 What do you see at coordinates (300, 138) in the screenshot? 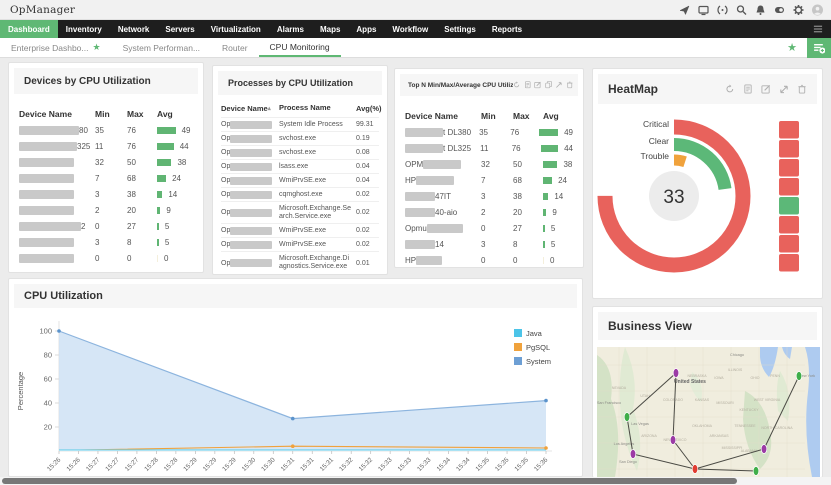
I see `table-row: Op svchost.exe 0.19` at bounding box center [300, 138].